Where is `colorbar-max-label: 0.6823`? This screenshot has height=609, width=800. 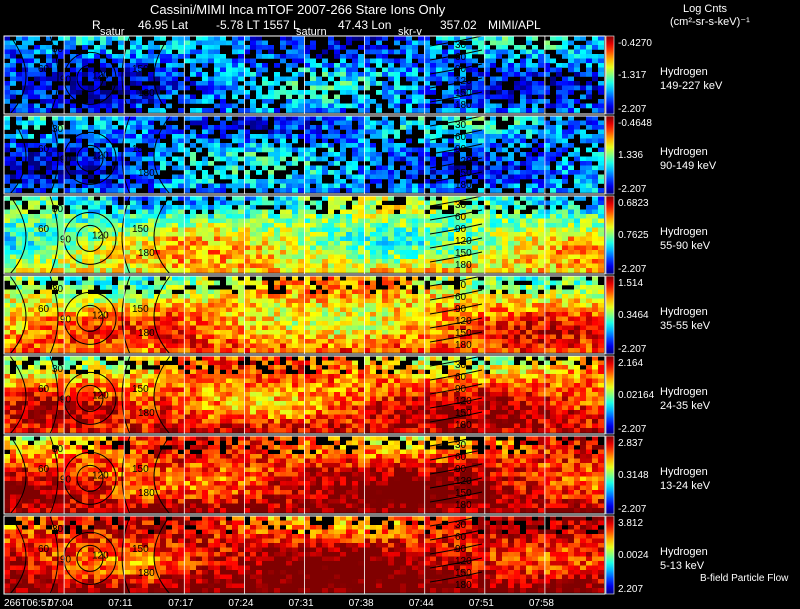 colorbar-max-label: 0.6823 is located at coordinates (633, 203).